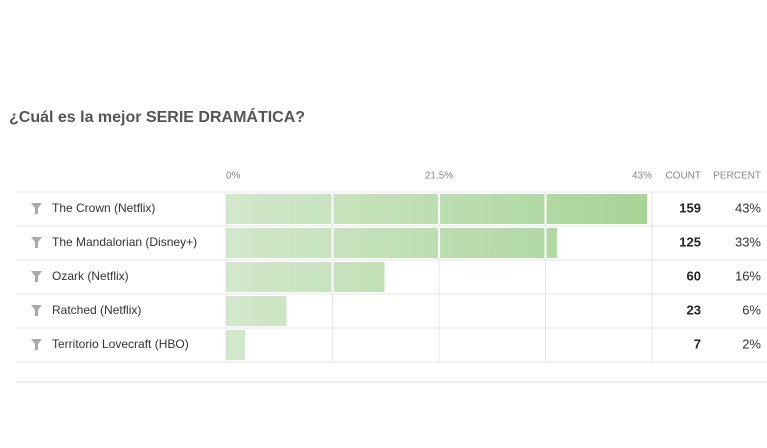 This screenshot has height=448, width=767. I want to click on count-label: 159, so click(690, 207).